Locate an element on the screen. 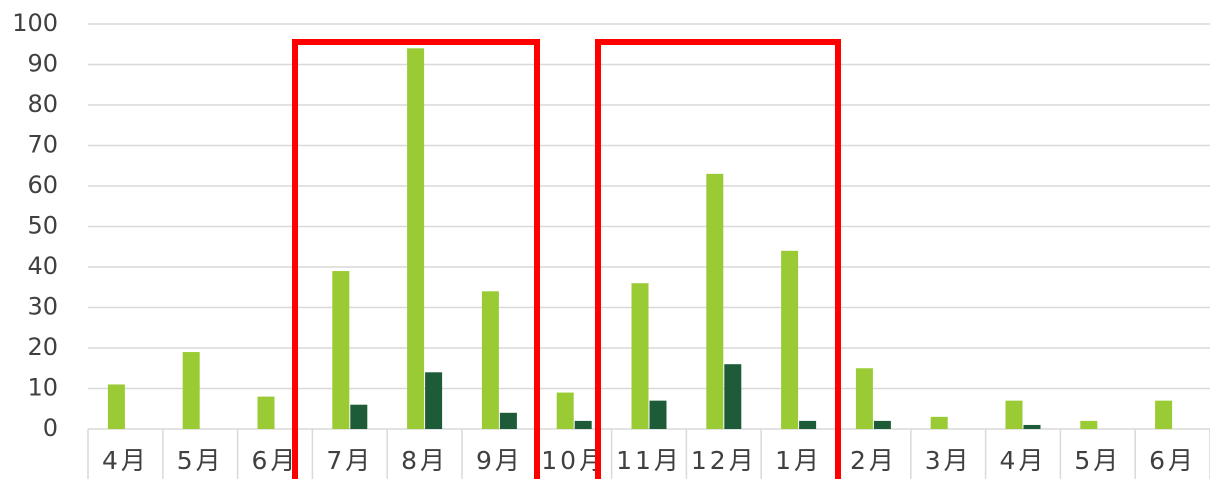  x-tick-label: 2月 is located at coordinates (873, 460).